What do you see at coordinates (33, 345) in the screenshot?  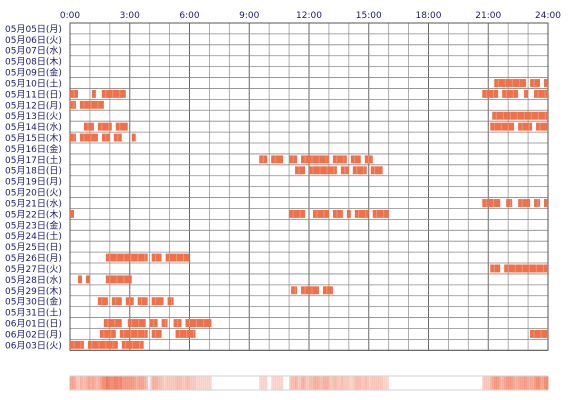 I see `row-label: 06月03日(火)` at bounding box center [33, 345].